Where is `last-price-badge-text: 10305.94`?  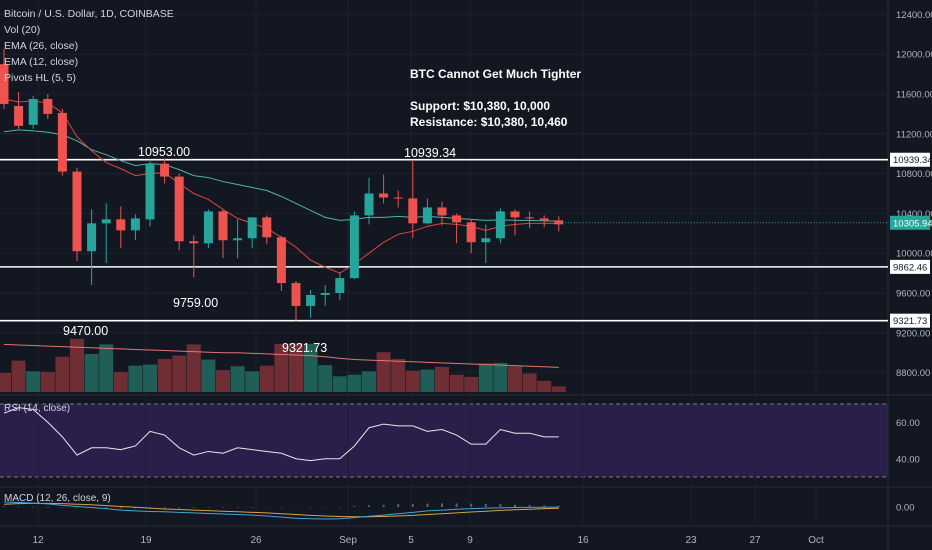
last-price-badge-text: 10305.94 is located at coordinates (912, 223).